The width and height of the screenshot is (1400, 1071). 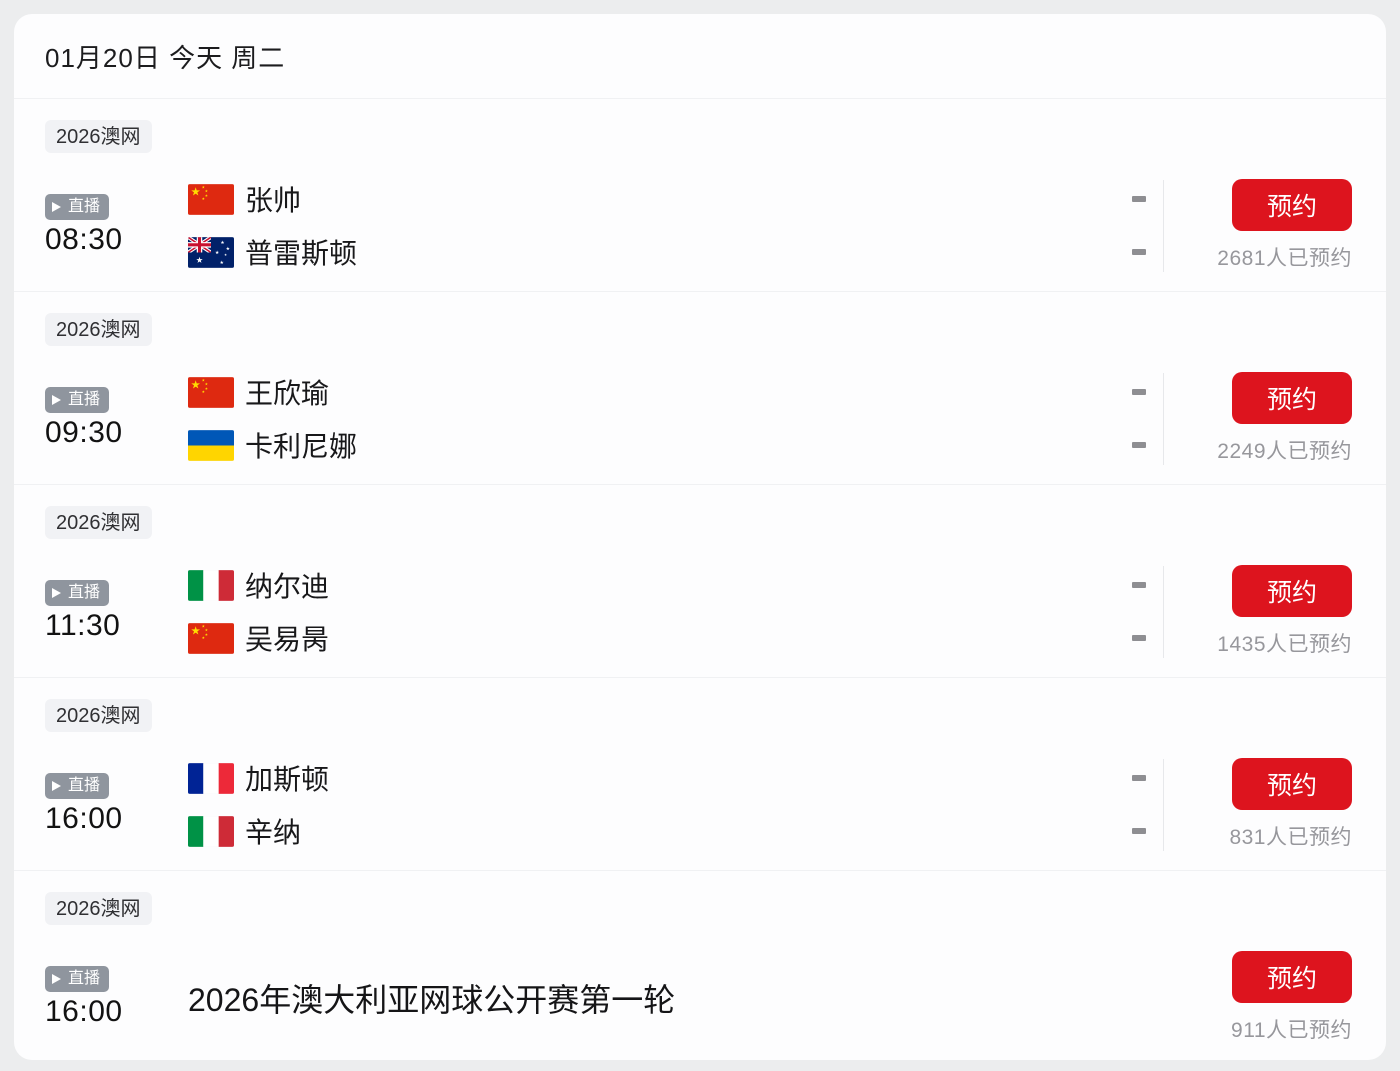 I want to click on player-row: 吴易昺, so click(x=654, y=638).